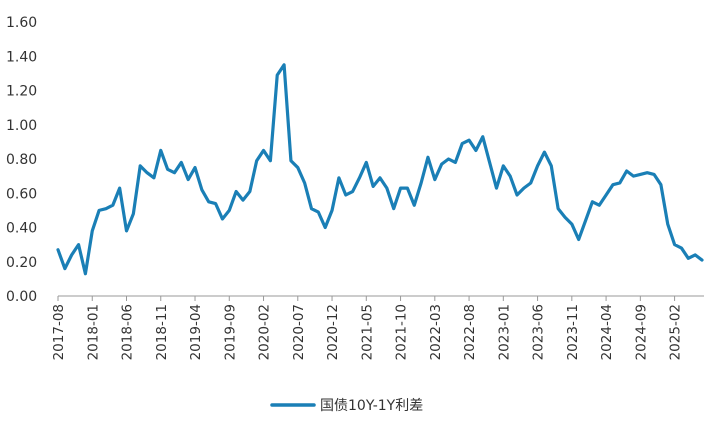 The image size is (720, 432). What do you see at coordinates (265, 332) in the screenshot?
I see `x-tick-label: 2020-02` at bounding box center [265, 332].